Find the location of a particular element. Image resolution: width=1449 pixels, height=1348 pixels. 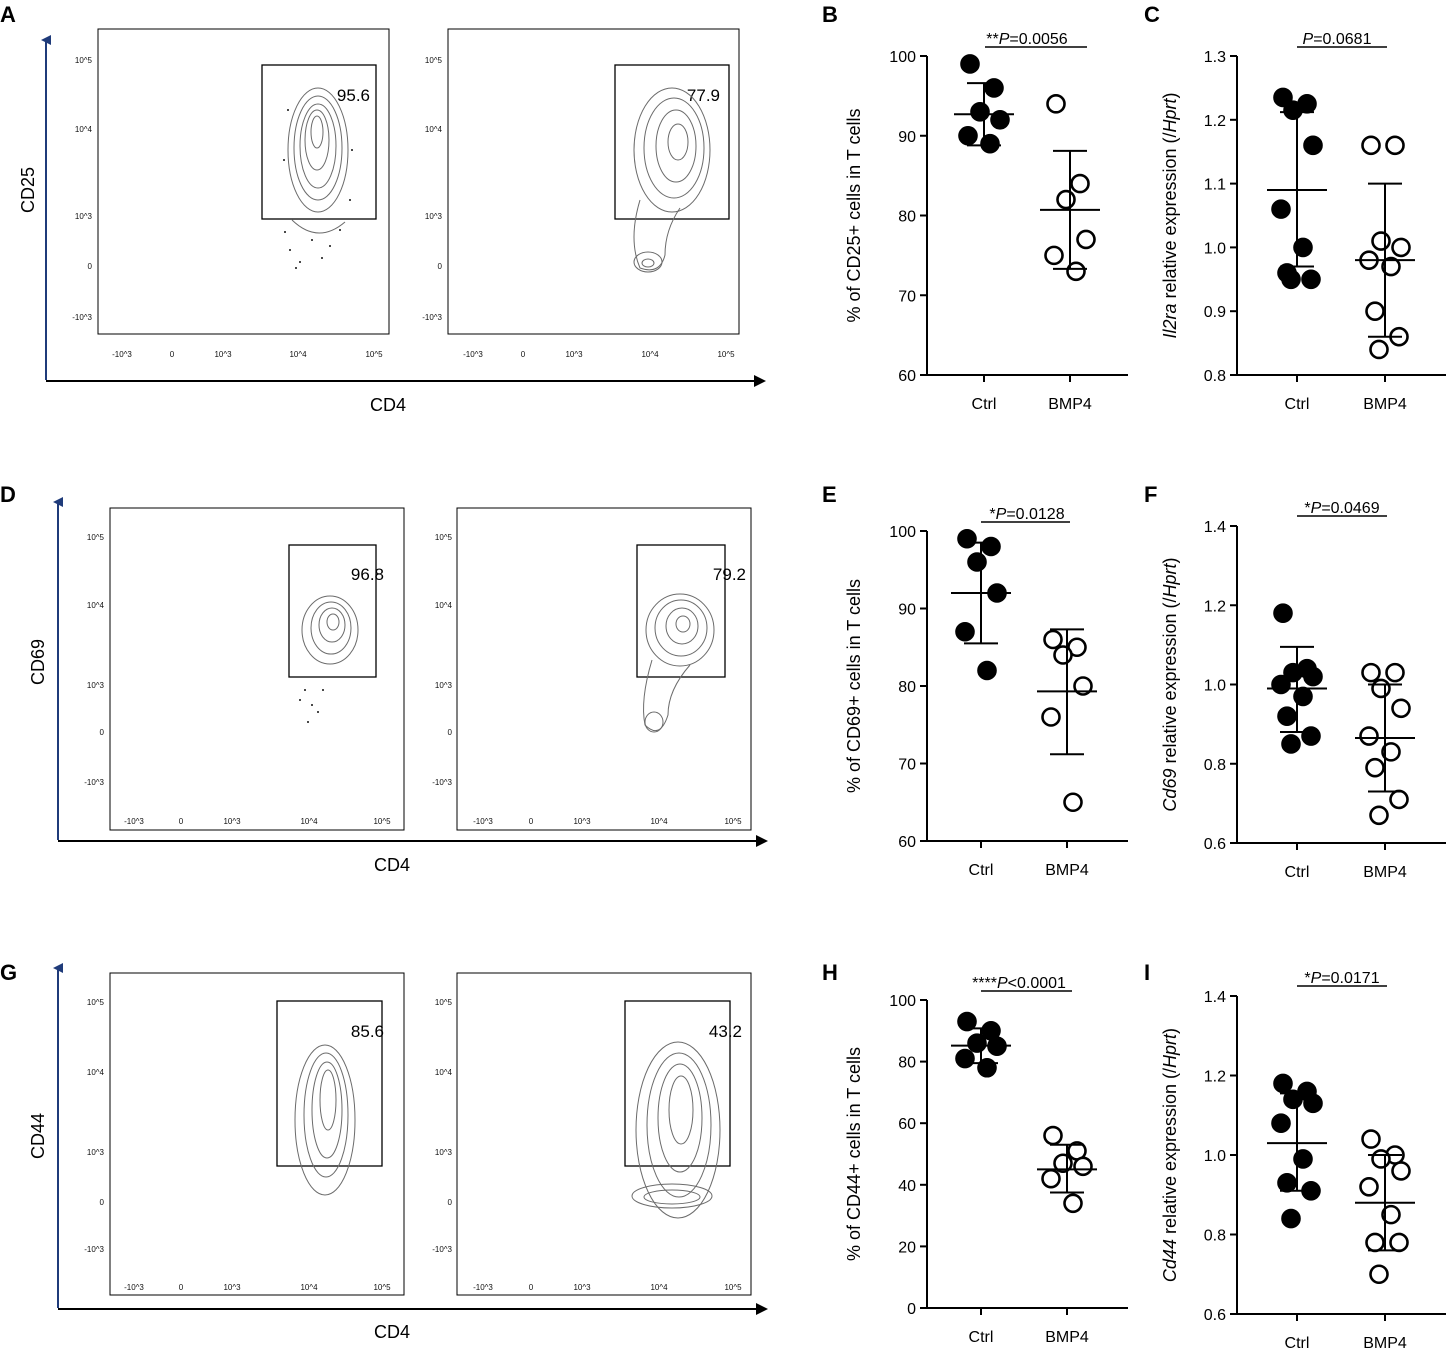

y-ticks: 10^5 10^4 10^3 0 -10^3 is located at coordinates (442, 1126).